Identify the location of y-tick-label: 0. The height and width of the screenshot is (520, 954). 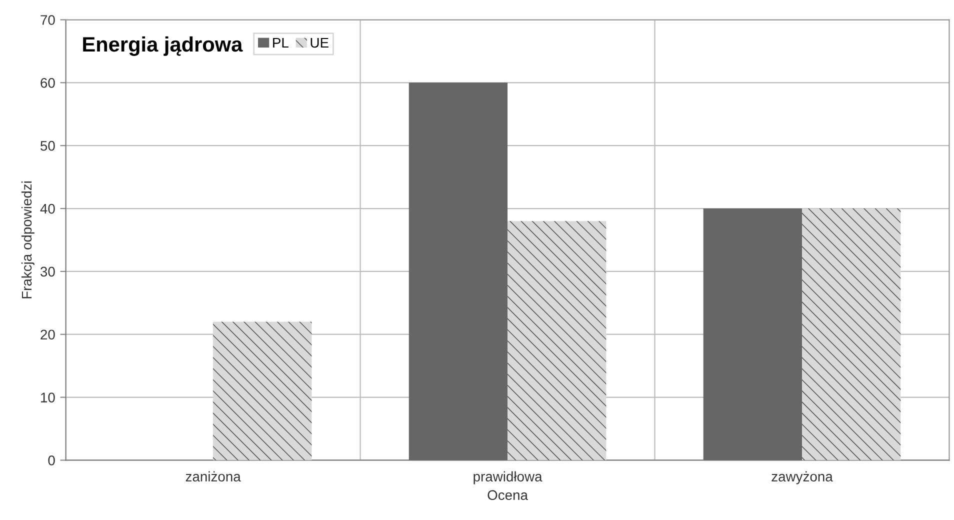
(51, 461).